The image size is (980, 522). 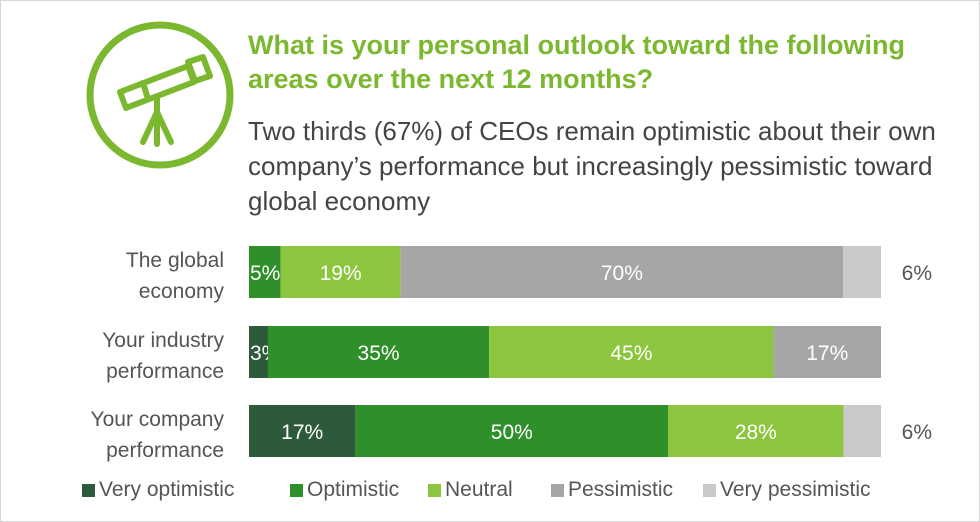 I want to click on data-label: 28%, so click(x=756, y=432).